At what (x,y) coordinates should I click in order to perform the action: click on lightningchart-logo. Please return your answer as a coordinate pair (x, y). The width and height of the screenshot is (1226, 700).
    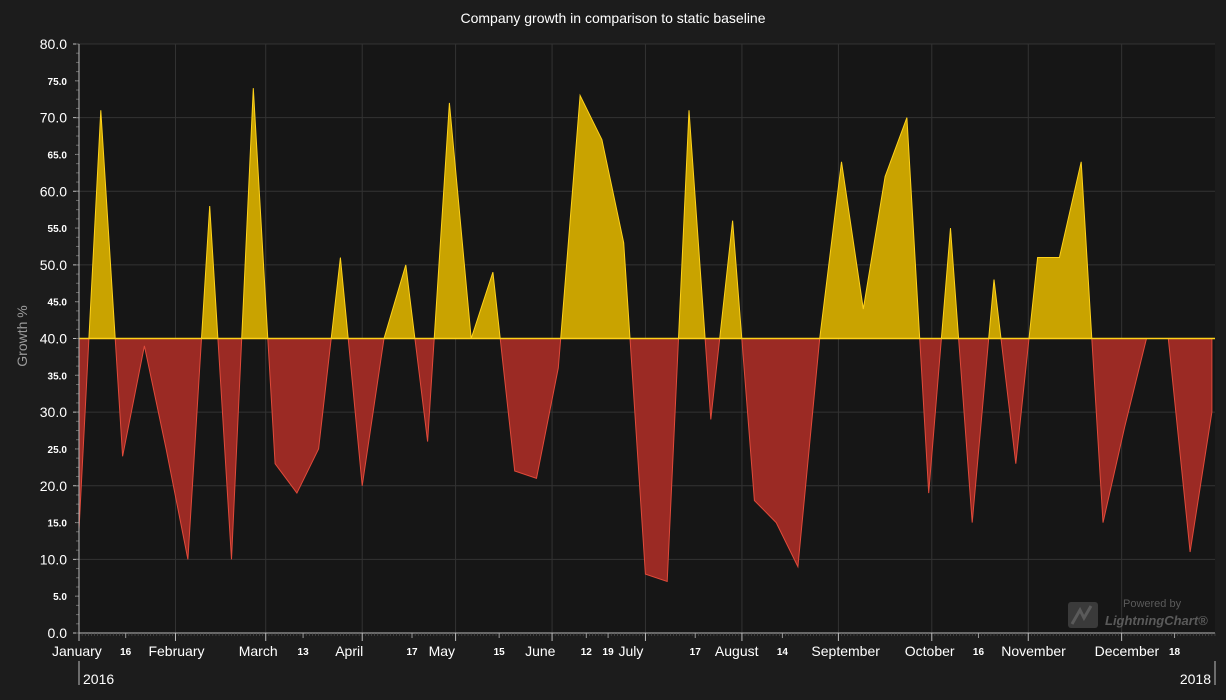
    Looking at the image, I should click on (1139, 615).